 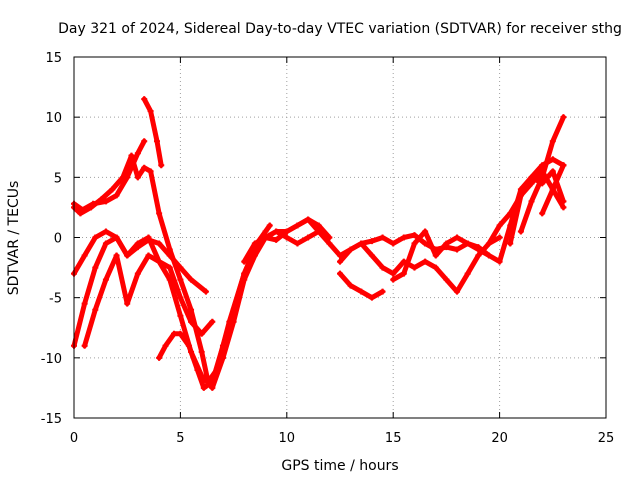 I want to click on x-axis-label: GPS time / hours, so click(x=339, y=466).